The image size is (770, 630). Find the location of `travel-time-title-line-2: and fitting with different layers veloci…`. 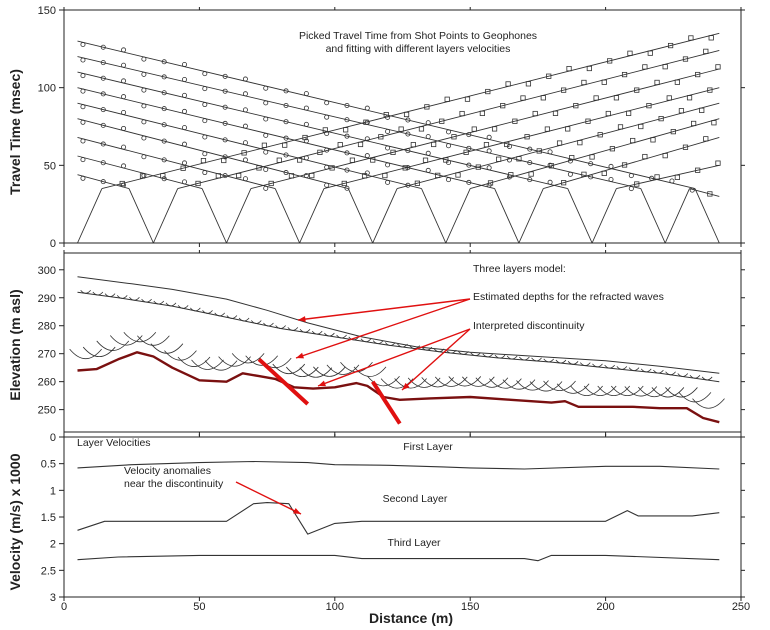

travel-time-title-line-2: and fitting with different layers veloci… is located at coordinates (418, 49).